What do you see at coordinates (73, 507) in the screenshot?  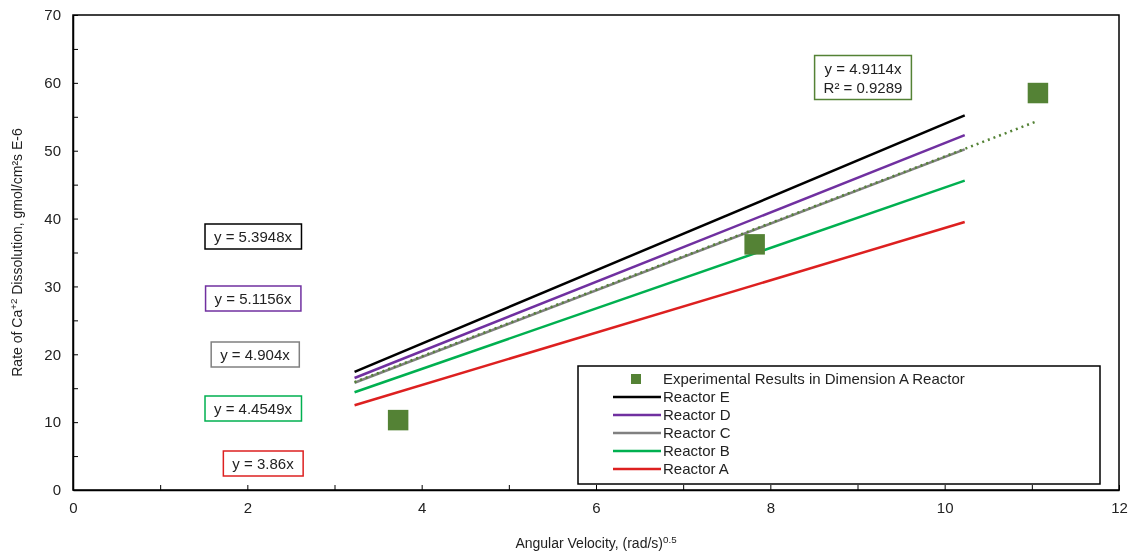 I see `x-tick-label: 0` at bounding box center [73, 507].